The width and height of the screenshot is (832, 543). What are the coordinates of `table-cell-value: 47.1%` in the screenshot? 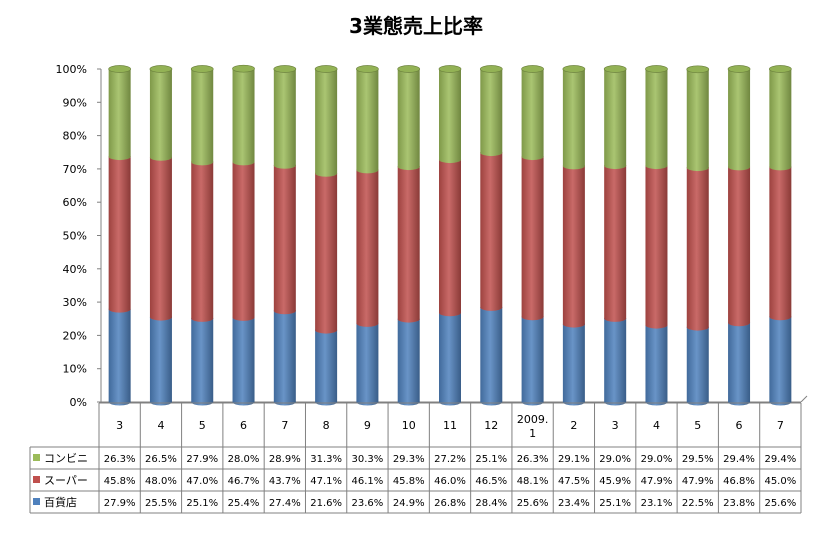 It's located at (326, 481).